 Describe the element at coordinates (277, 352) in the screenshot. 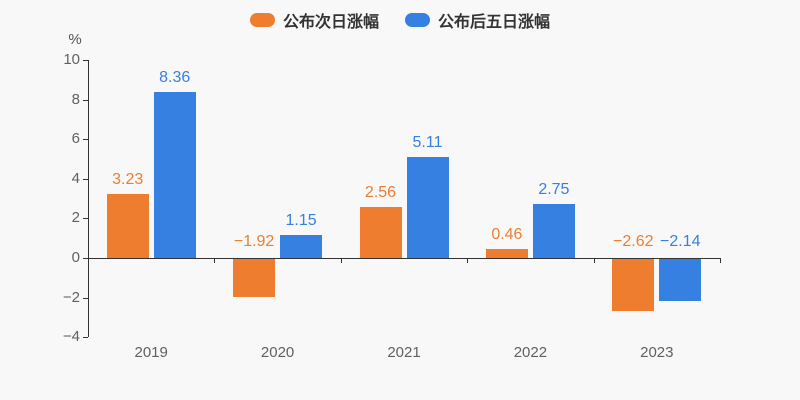

I see `x-category-label: 2020` at that location.